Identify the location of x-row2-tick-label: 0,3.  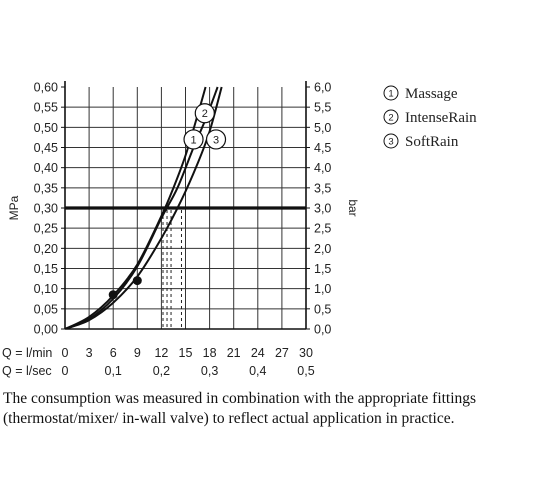
(209, 371).